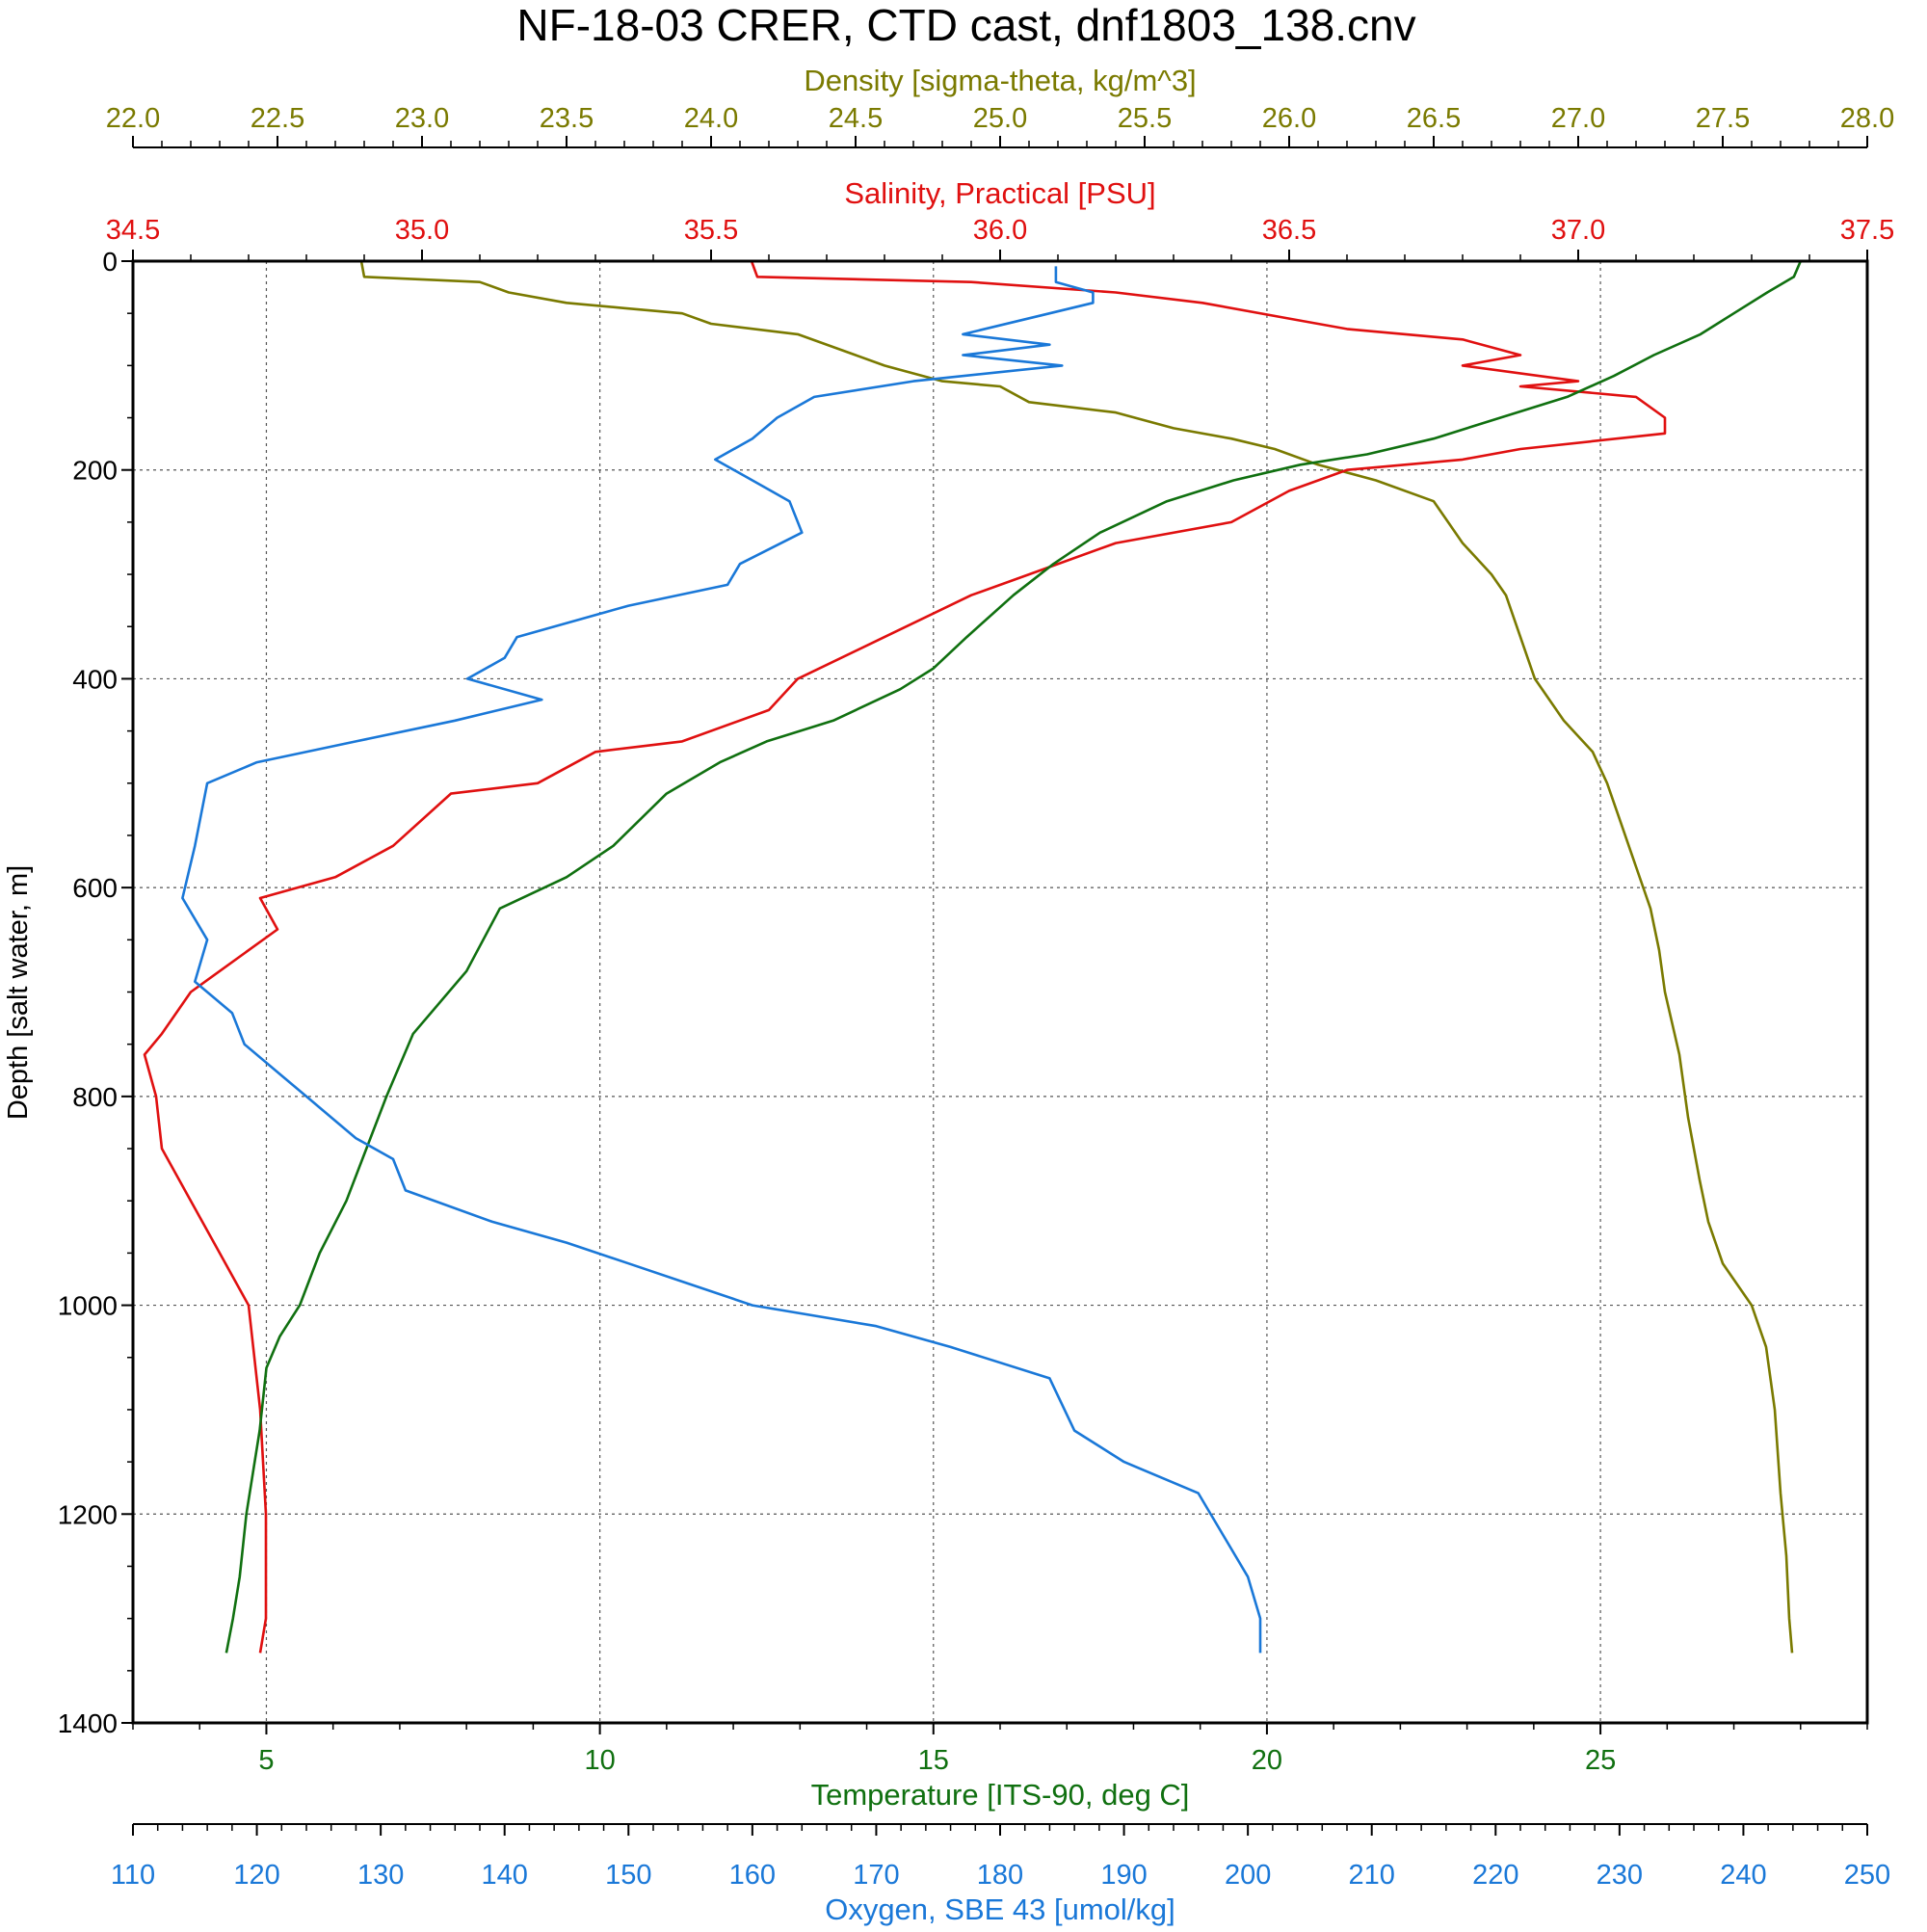 This screenshot has width=1927, height=1932. I want to click on y-tick-label: 600, so click(95, 888).